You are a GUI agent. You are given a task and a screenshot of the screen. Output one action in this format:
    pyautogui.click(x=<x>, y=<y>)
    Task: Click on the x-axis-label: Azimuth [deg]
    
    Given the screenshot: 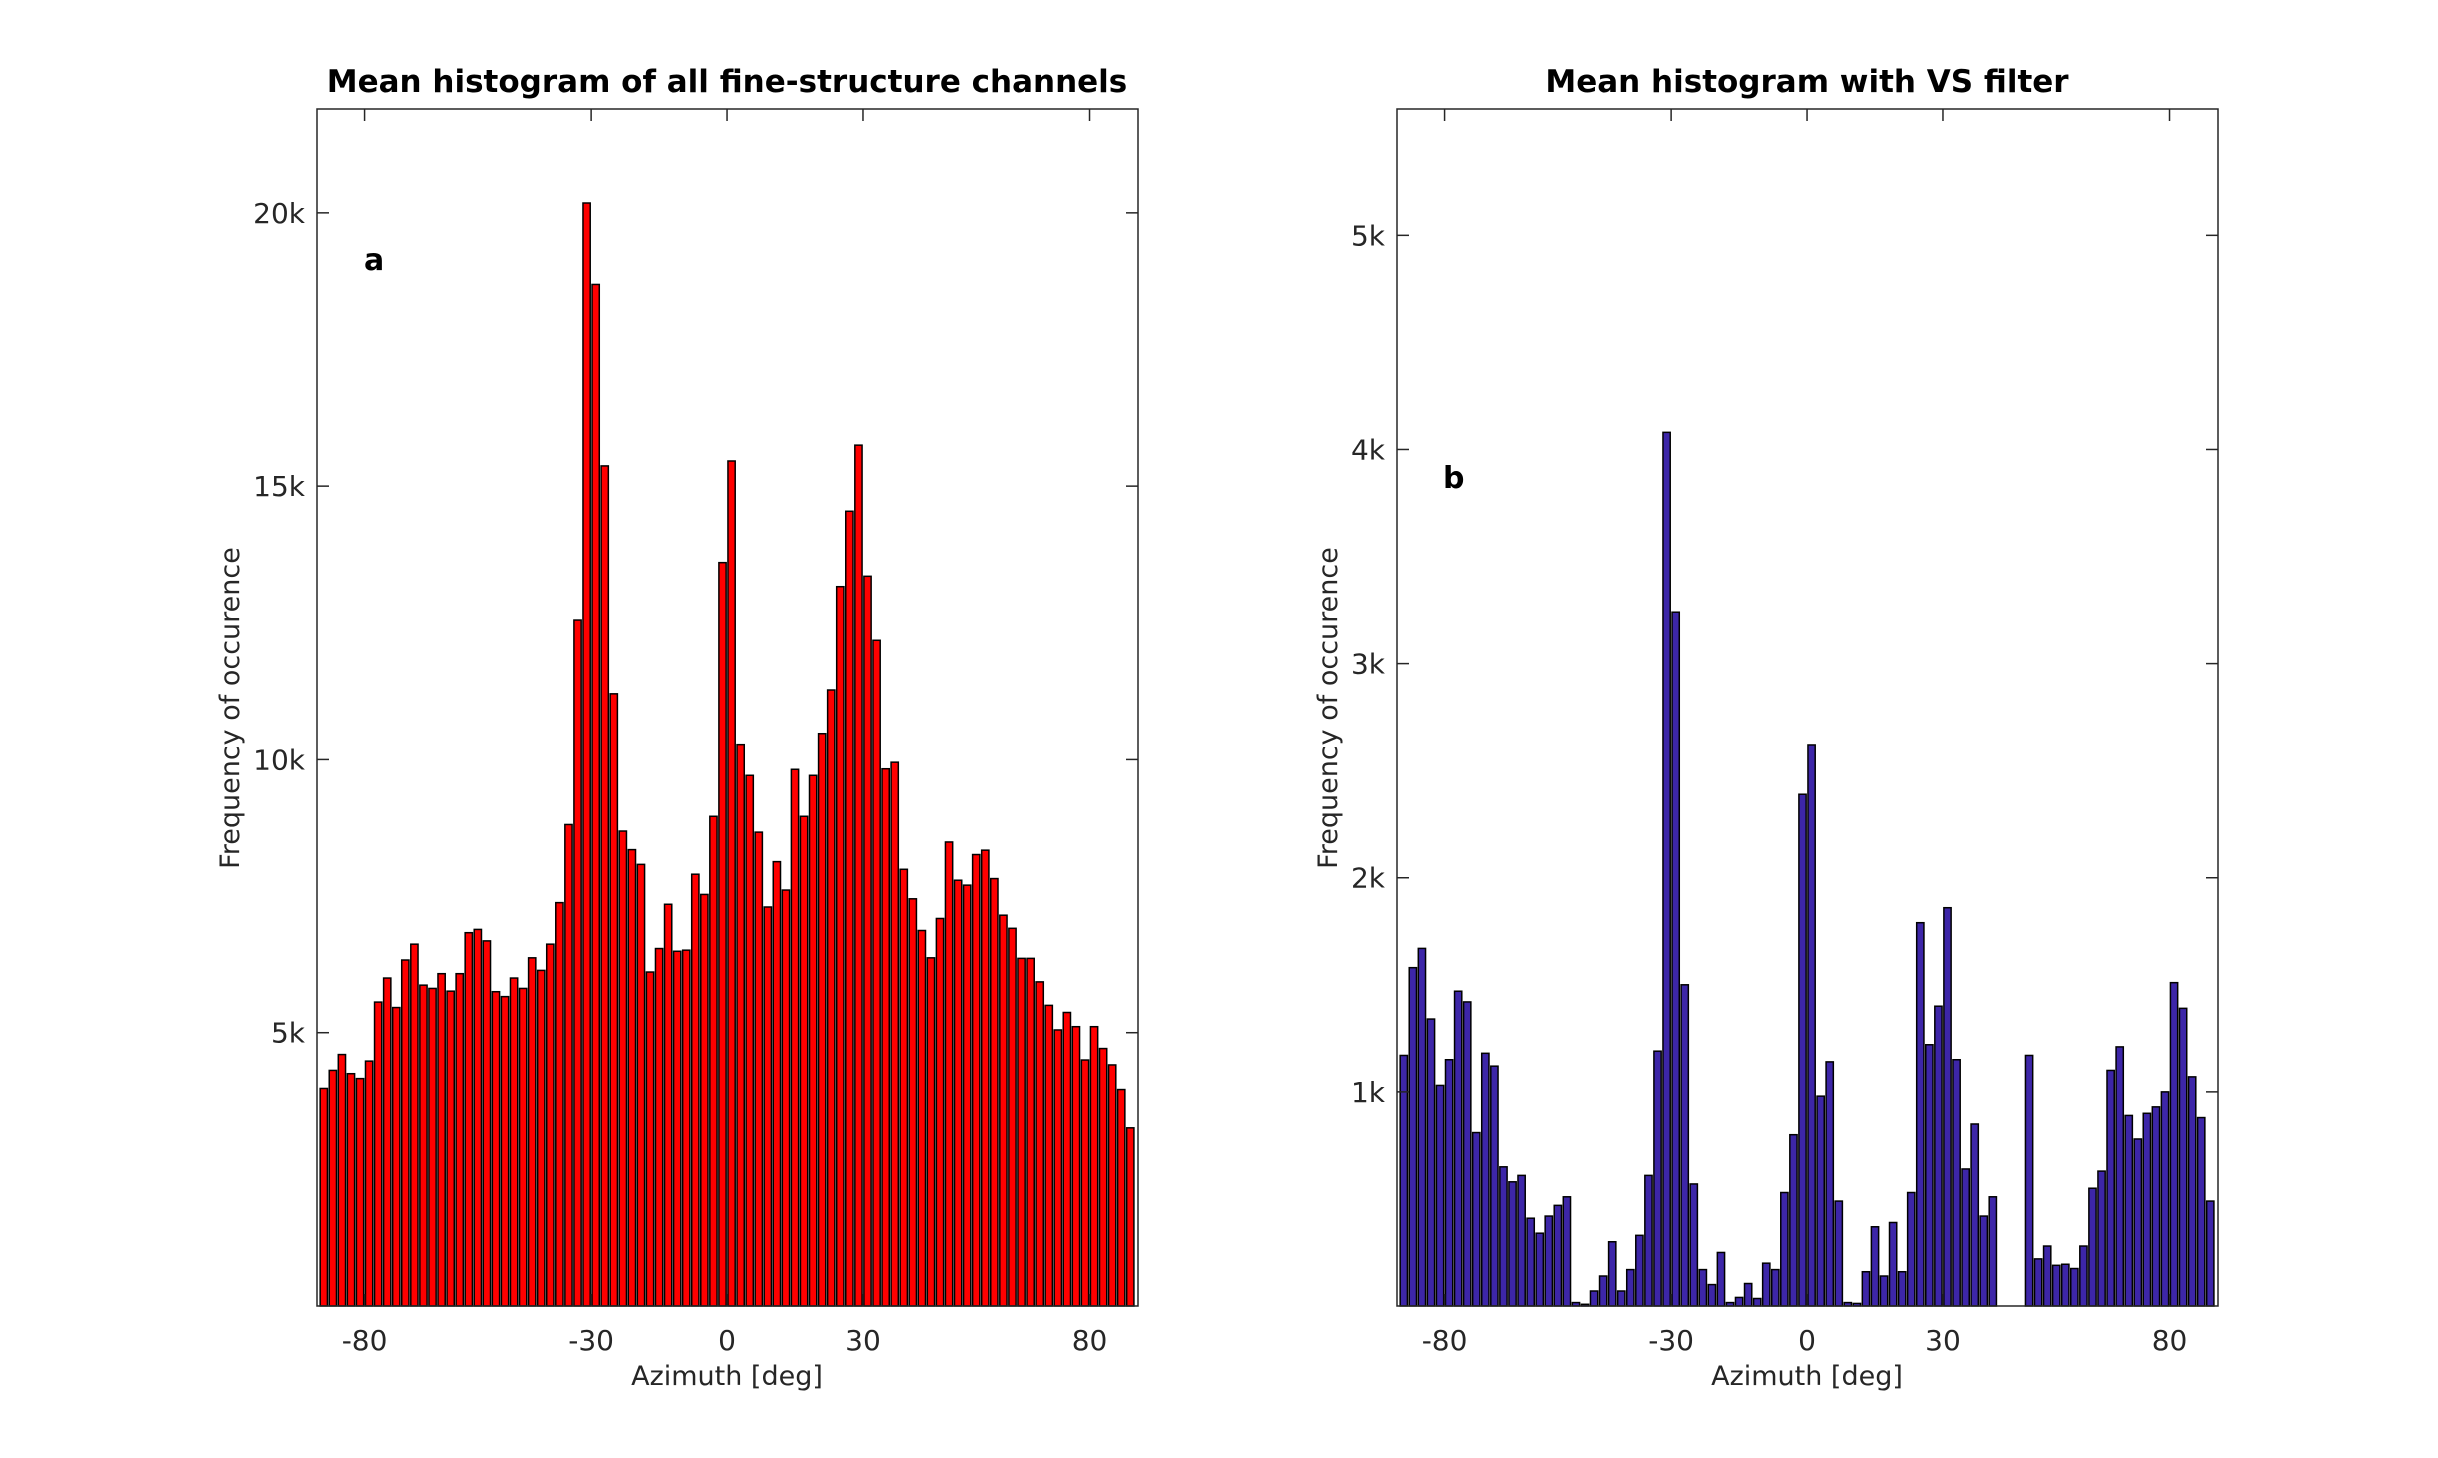 What is the action you would take?
    pyautogui.click(x=1807, y=1376)
    